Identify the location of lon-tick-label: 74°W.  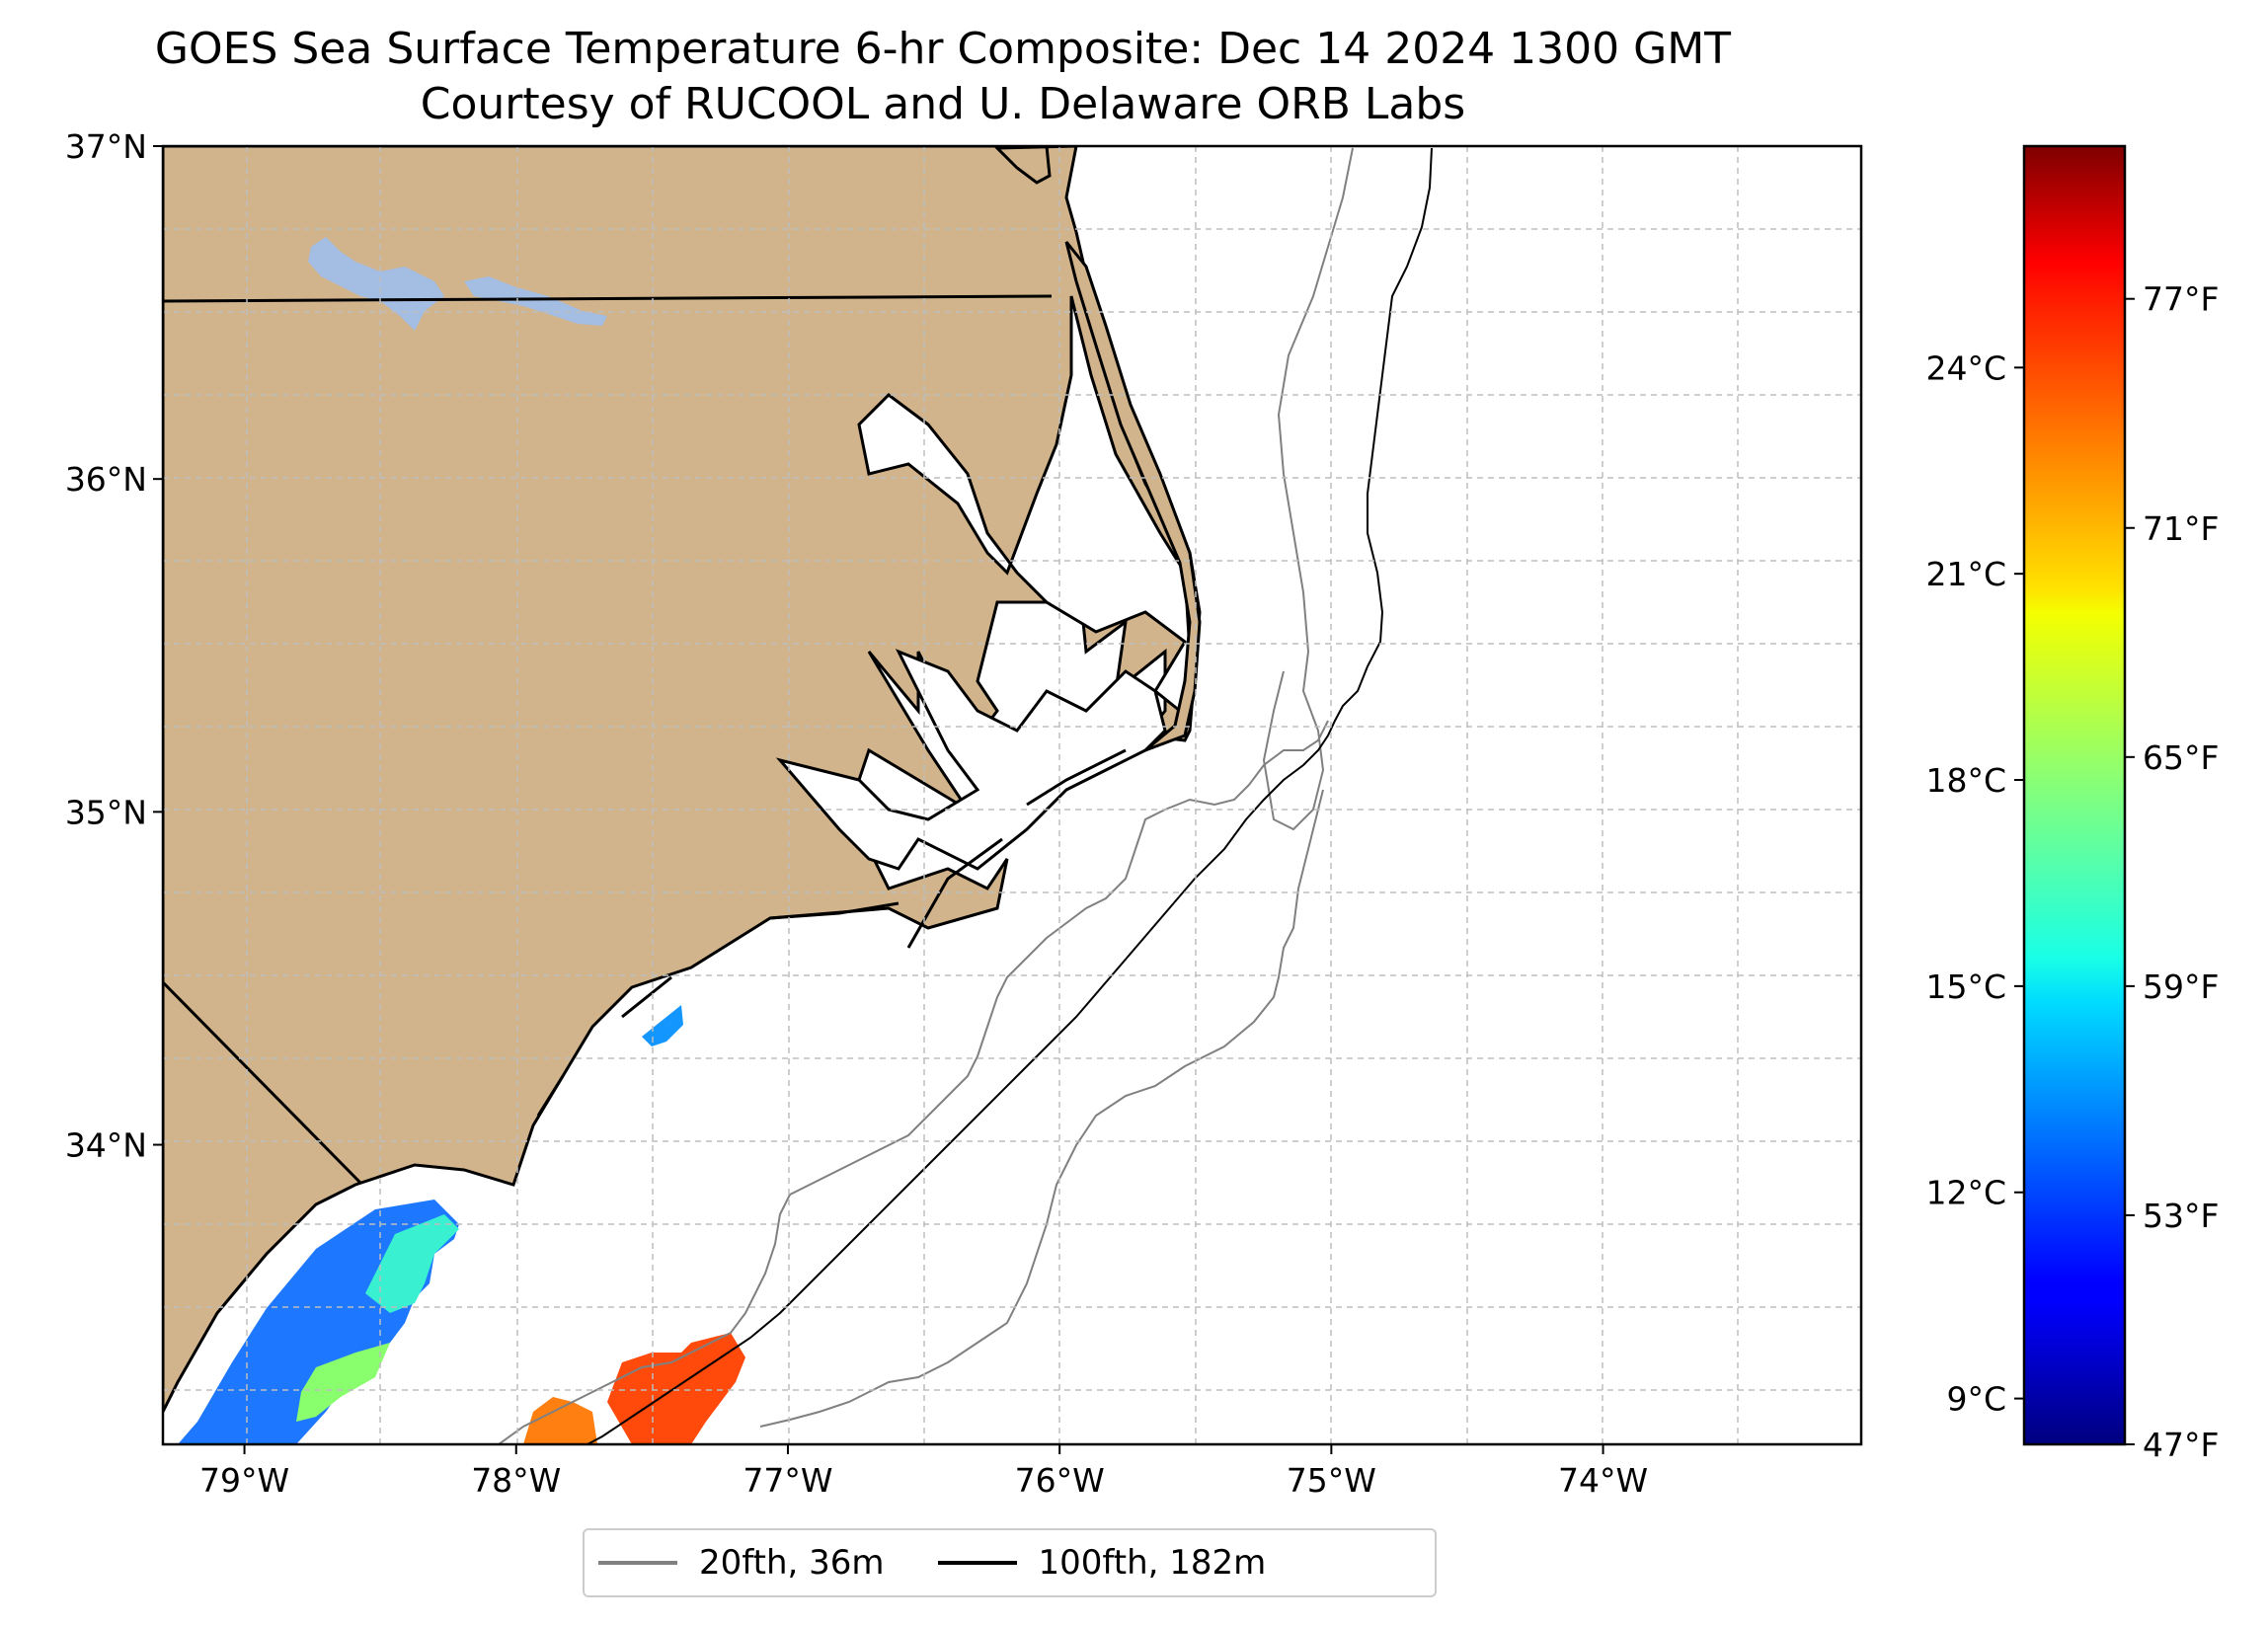
(1603, 1480).